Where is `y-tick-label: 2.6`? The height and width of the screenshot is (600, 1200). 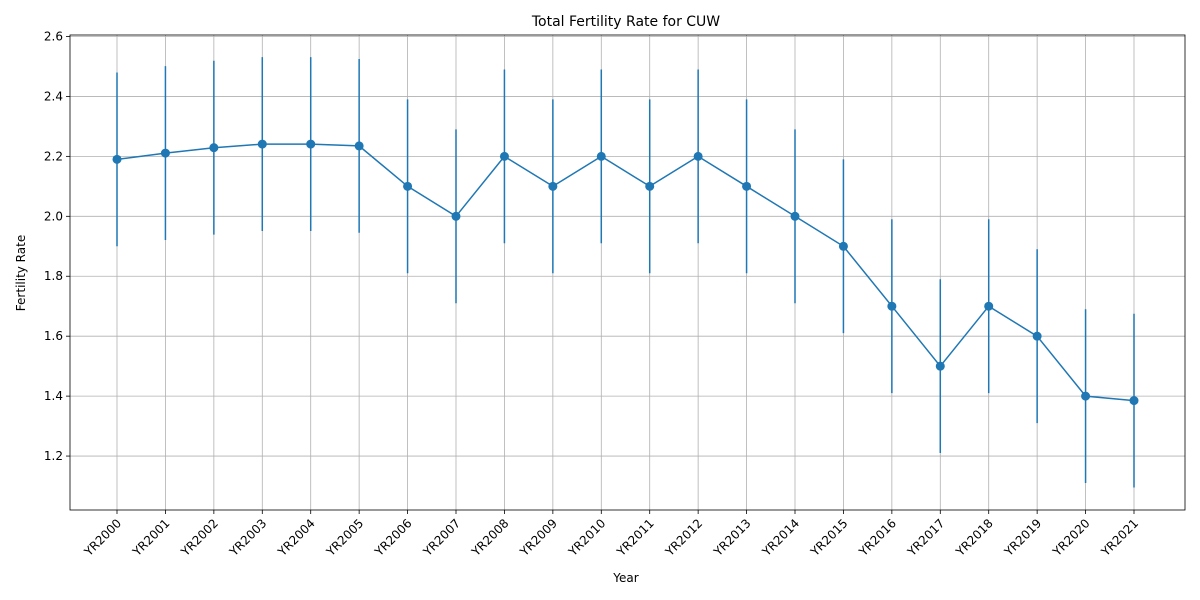
y-tick-label: 2.6 is located at coordinates (53, 36).